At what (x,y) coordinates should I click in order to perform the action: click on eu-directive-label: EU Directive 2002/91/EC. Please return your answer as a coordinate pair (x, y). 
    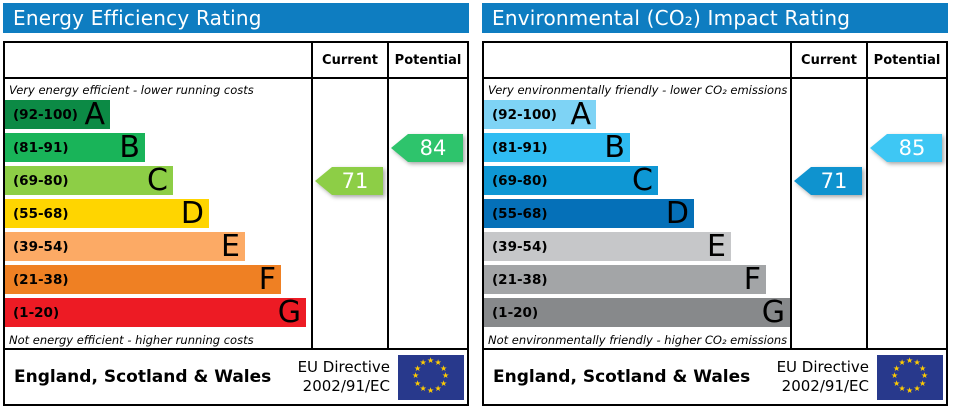
    Looking at the image, I should click on (344, 377).